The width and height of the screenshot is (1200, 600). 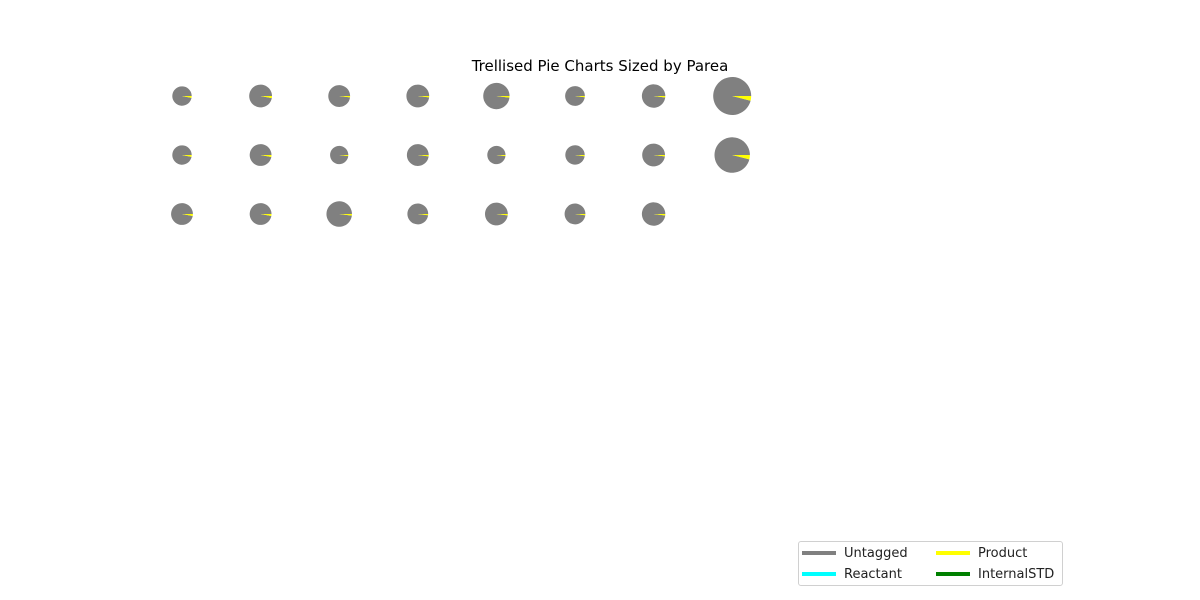 What do you see at coordinates (873, 574) in the screenshot?
I see `legend-label-reactant: Reactant` at bounding box center [873, 574].